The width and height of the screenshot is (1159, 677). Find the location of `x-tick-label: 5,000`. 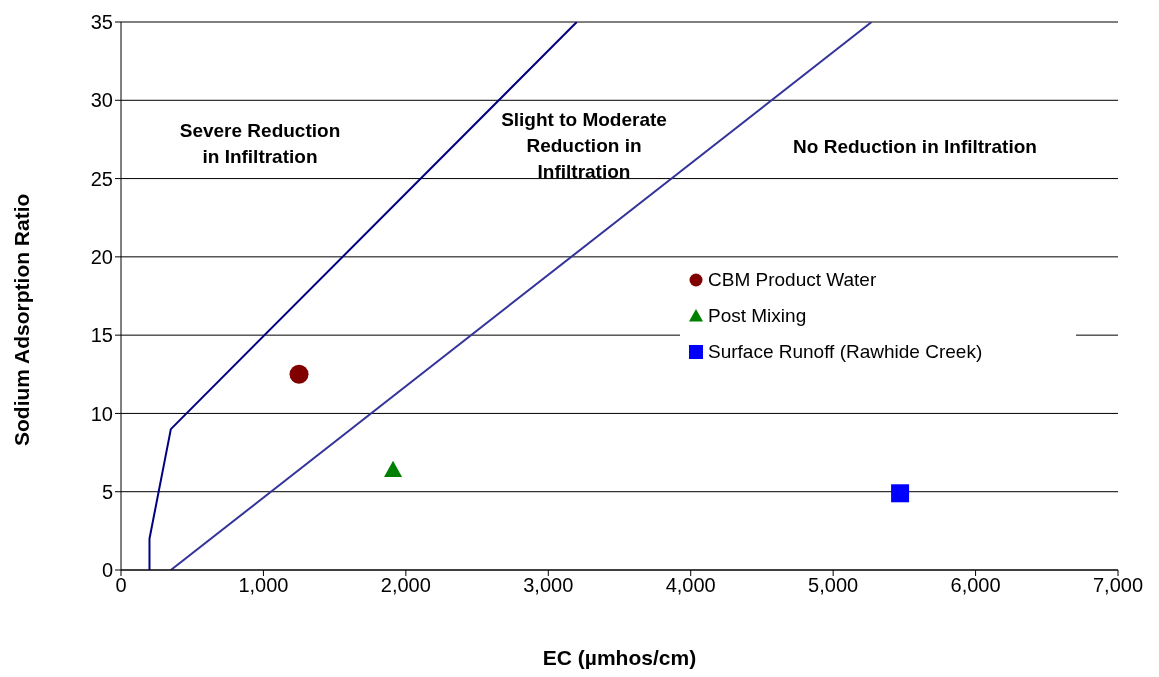

x-tick-label: 5,000 is located at coordinates (833, 585).